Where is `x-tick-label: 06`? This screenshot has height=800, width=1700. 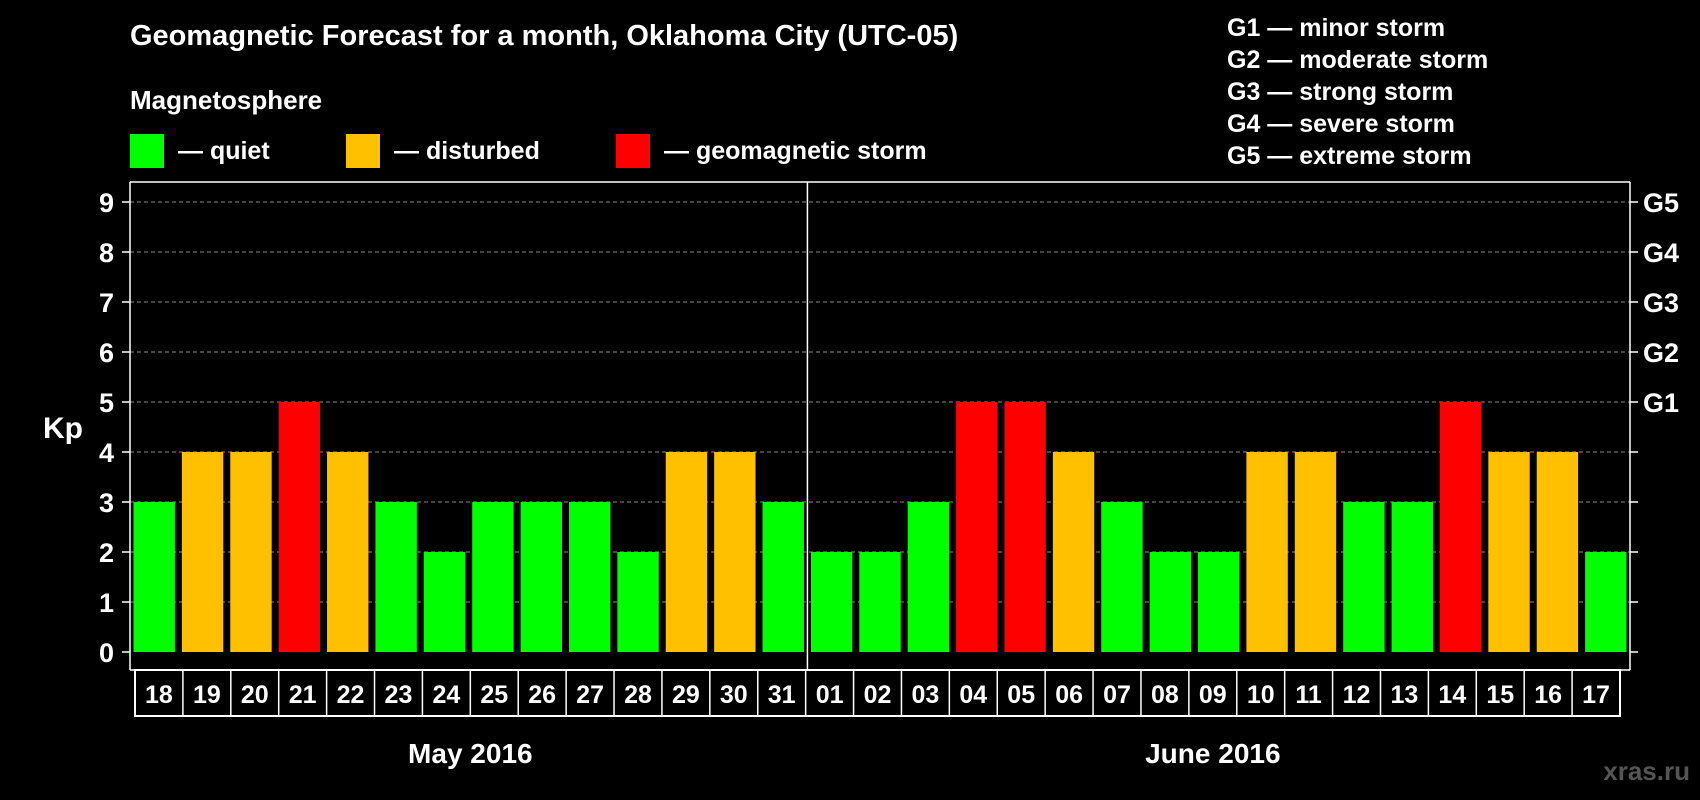 x-tick-label: 06 is located at coordinates (1069, 695).